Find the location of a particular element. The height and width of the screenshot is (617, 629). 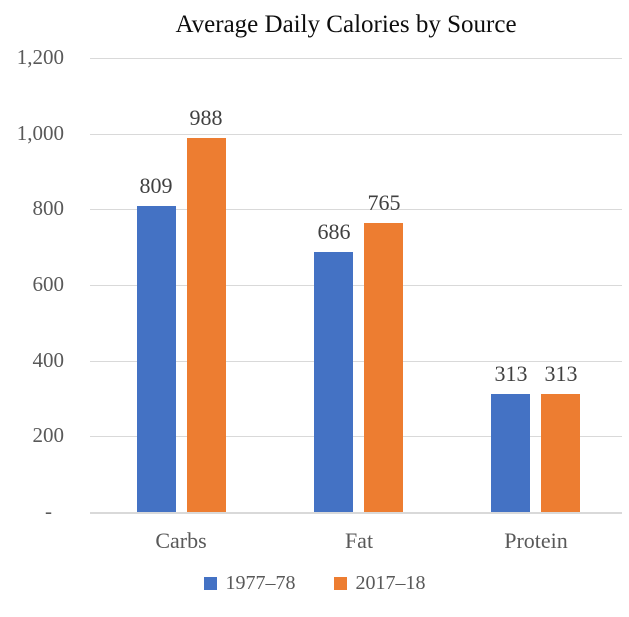

y-tick-label: 800 is located at coordinates (48, 208).